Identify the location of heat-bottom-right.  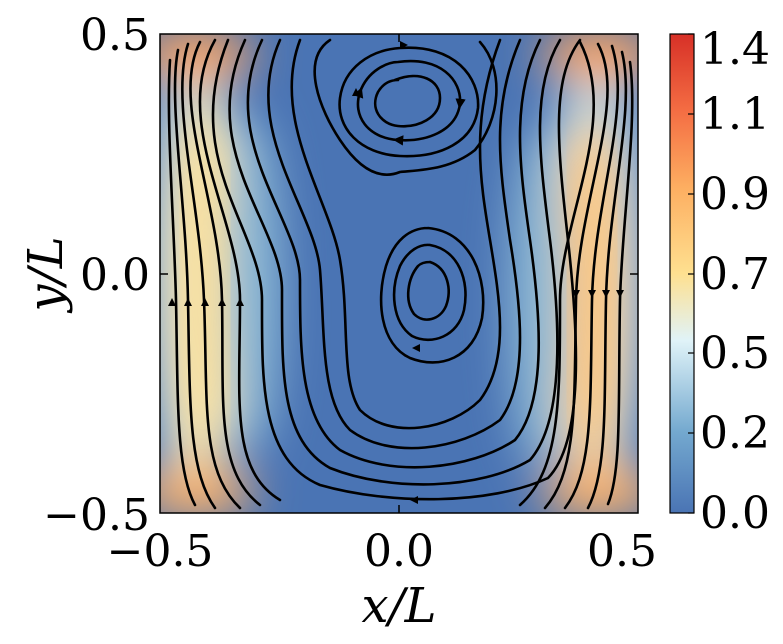
(589, 488).